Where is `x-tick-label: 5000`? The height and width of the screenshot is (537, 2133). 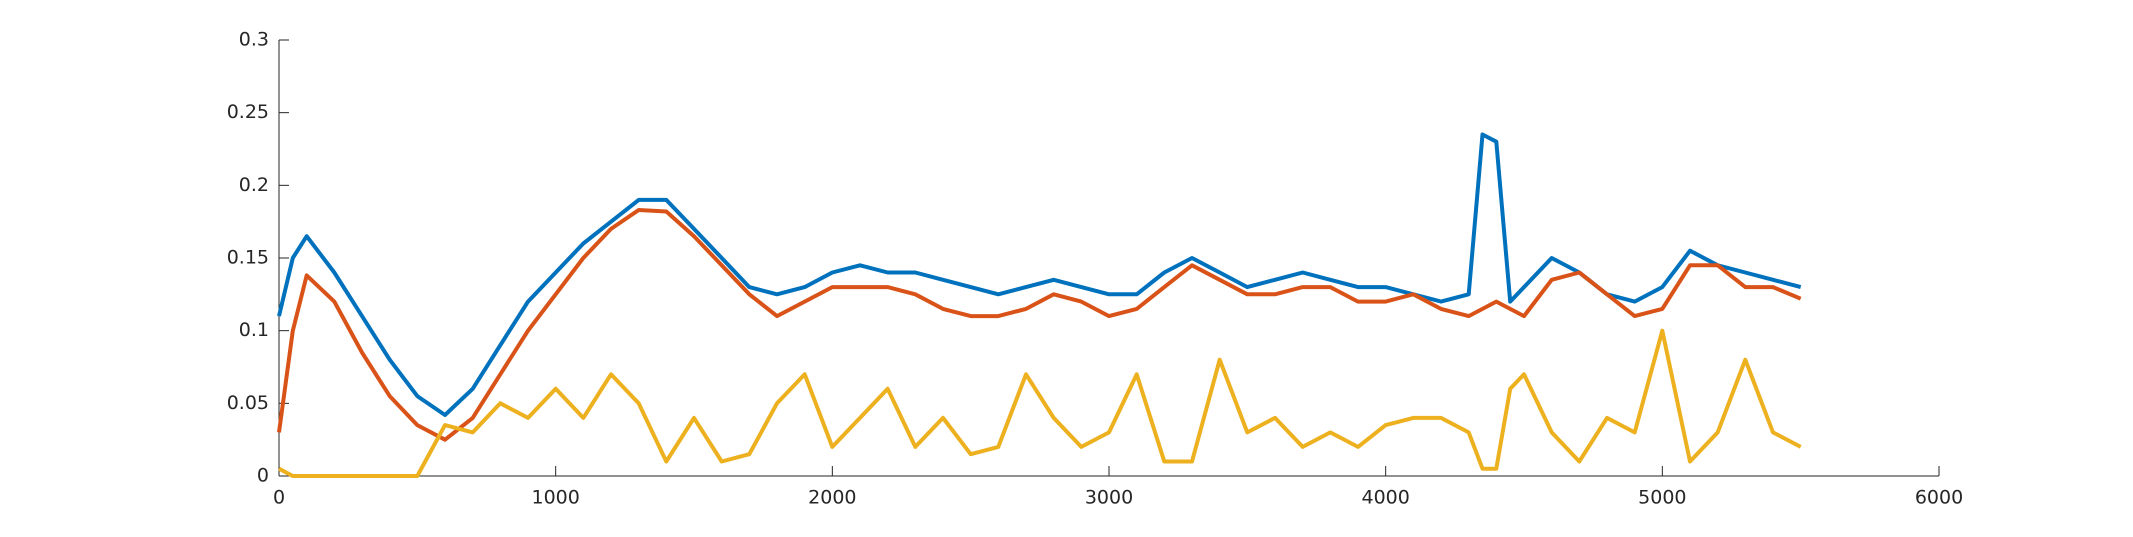
x-tick-label: 5000 is located at coordinates (1662, 498).